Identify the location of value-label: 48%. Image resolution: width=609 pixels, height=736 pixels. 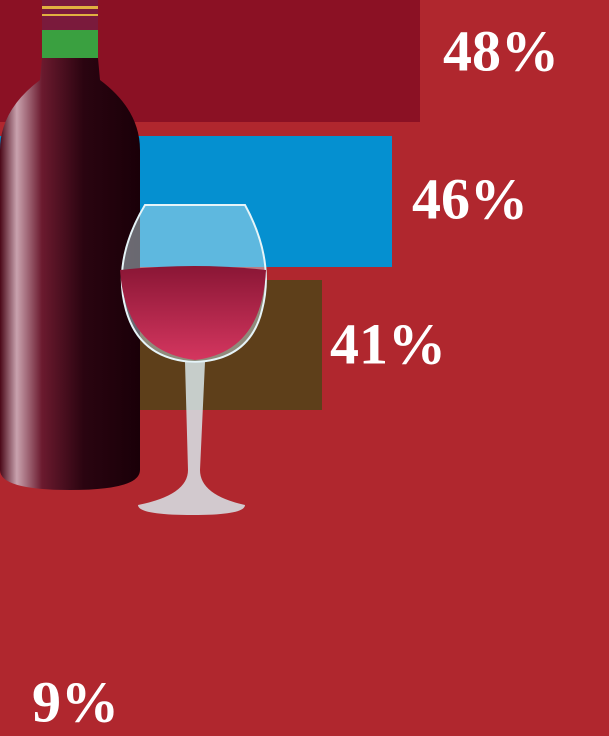
(501, 50).